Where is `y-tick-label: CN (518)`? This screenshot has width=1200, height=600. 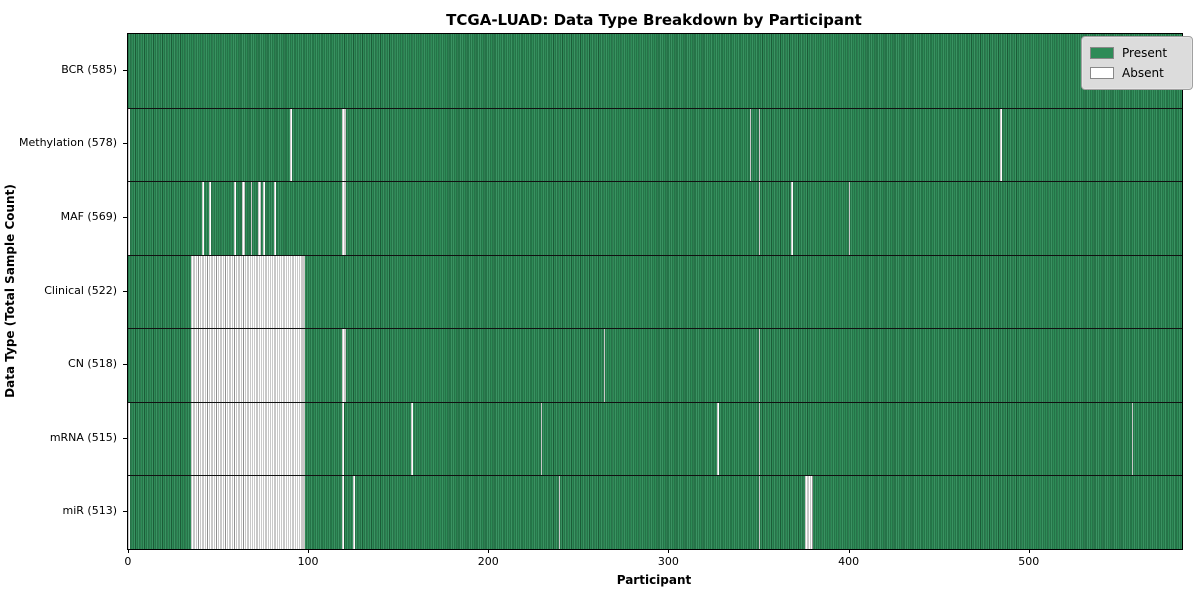 y-tick-label: CN (518) is located at coordinates (92, 364).